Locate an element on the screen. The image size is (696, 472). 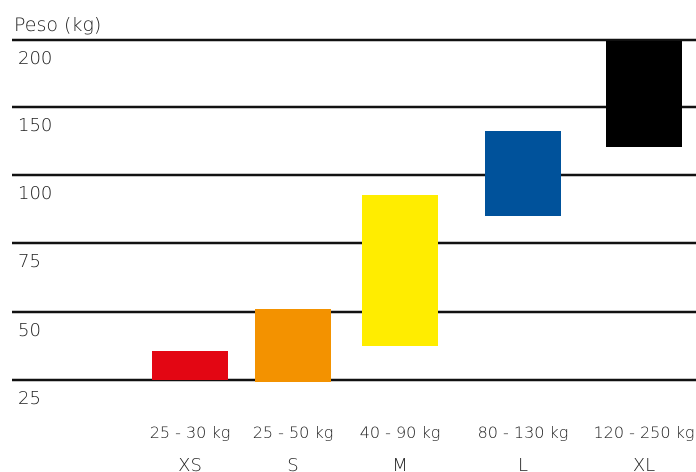
range-label-xs: 25 - 30 kg is located at coordinates (190, 432).